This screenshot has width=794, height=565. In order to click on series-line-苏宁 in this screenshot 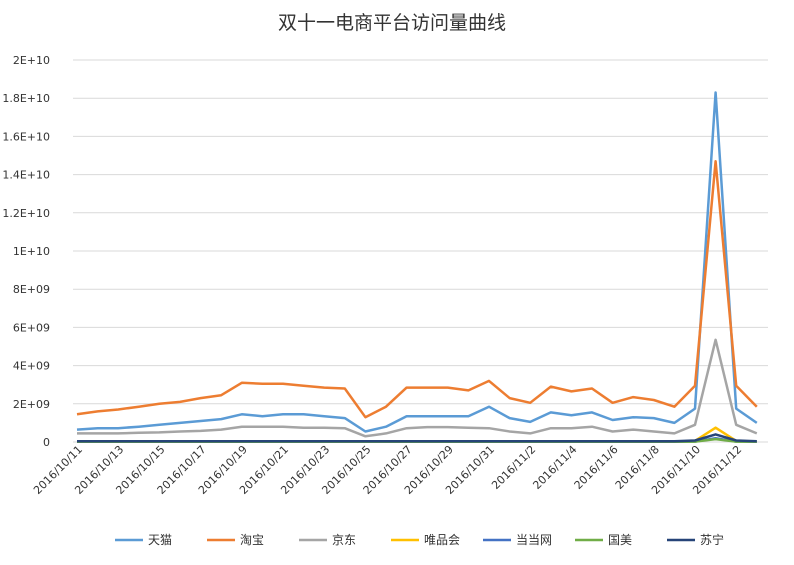, I will do `click(417, 438)`.